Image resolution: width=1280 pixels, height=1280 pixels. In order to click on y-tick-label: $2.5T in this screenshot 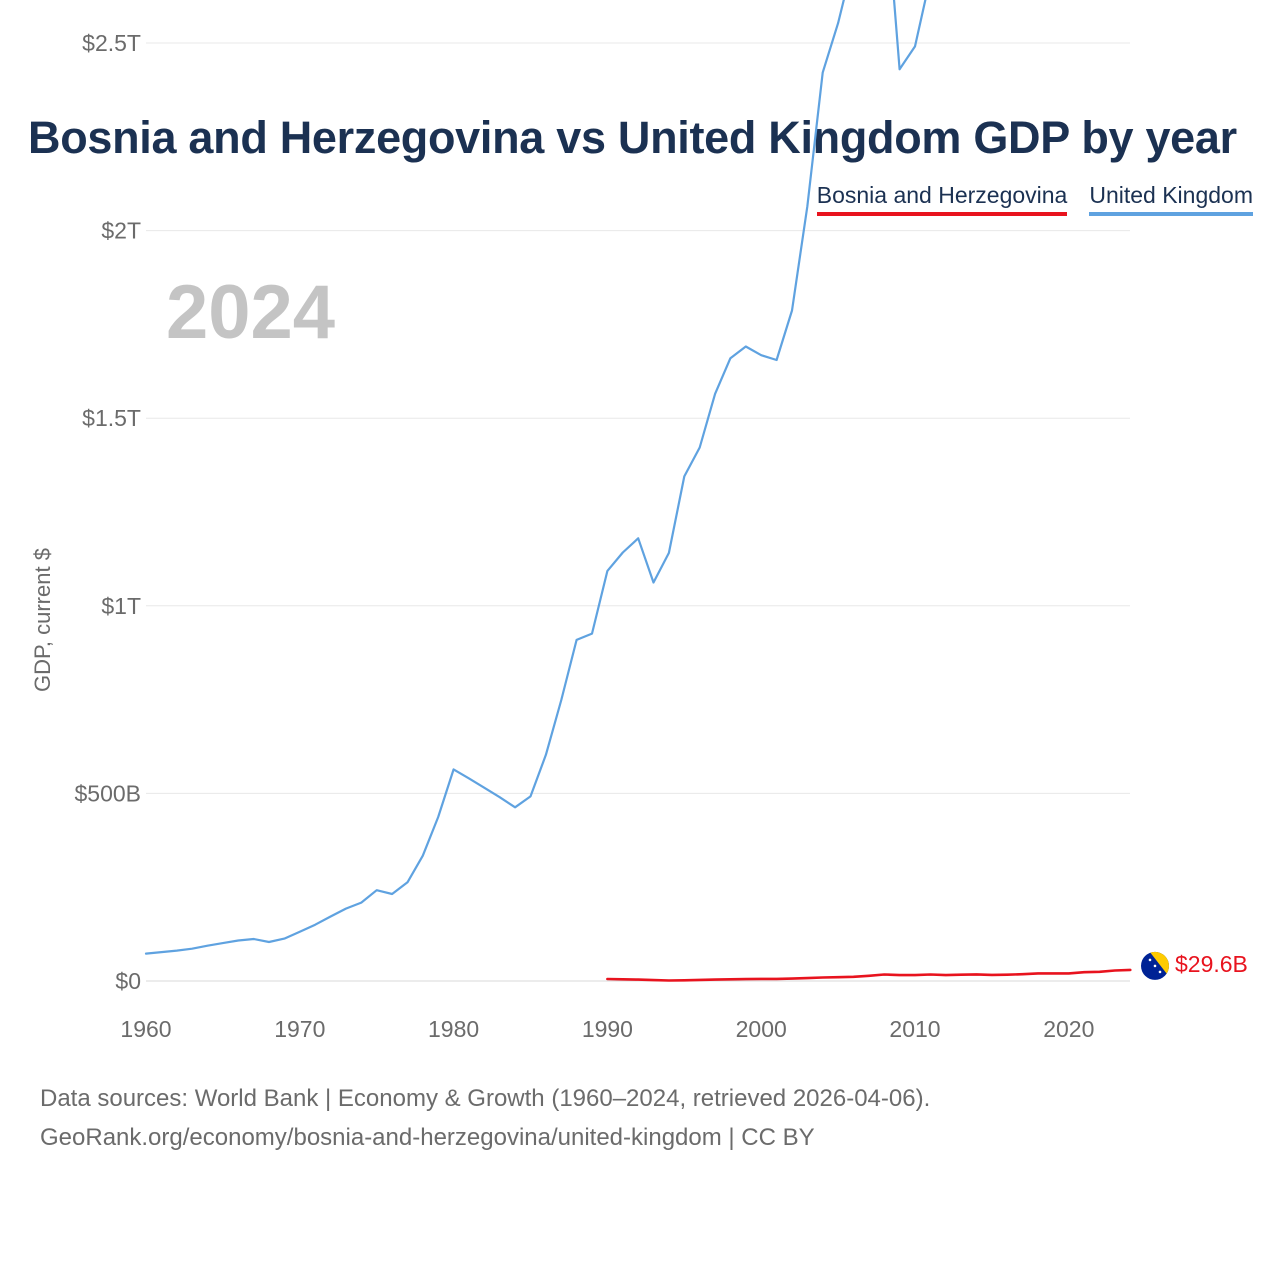, I will do `click(111, 43)`.